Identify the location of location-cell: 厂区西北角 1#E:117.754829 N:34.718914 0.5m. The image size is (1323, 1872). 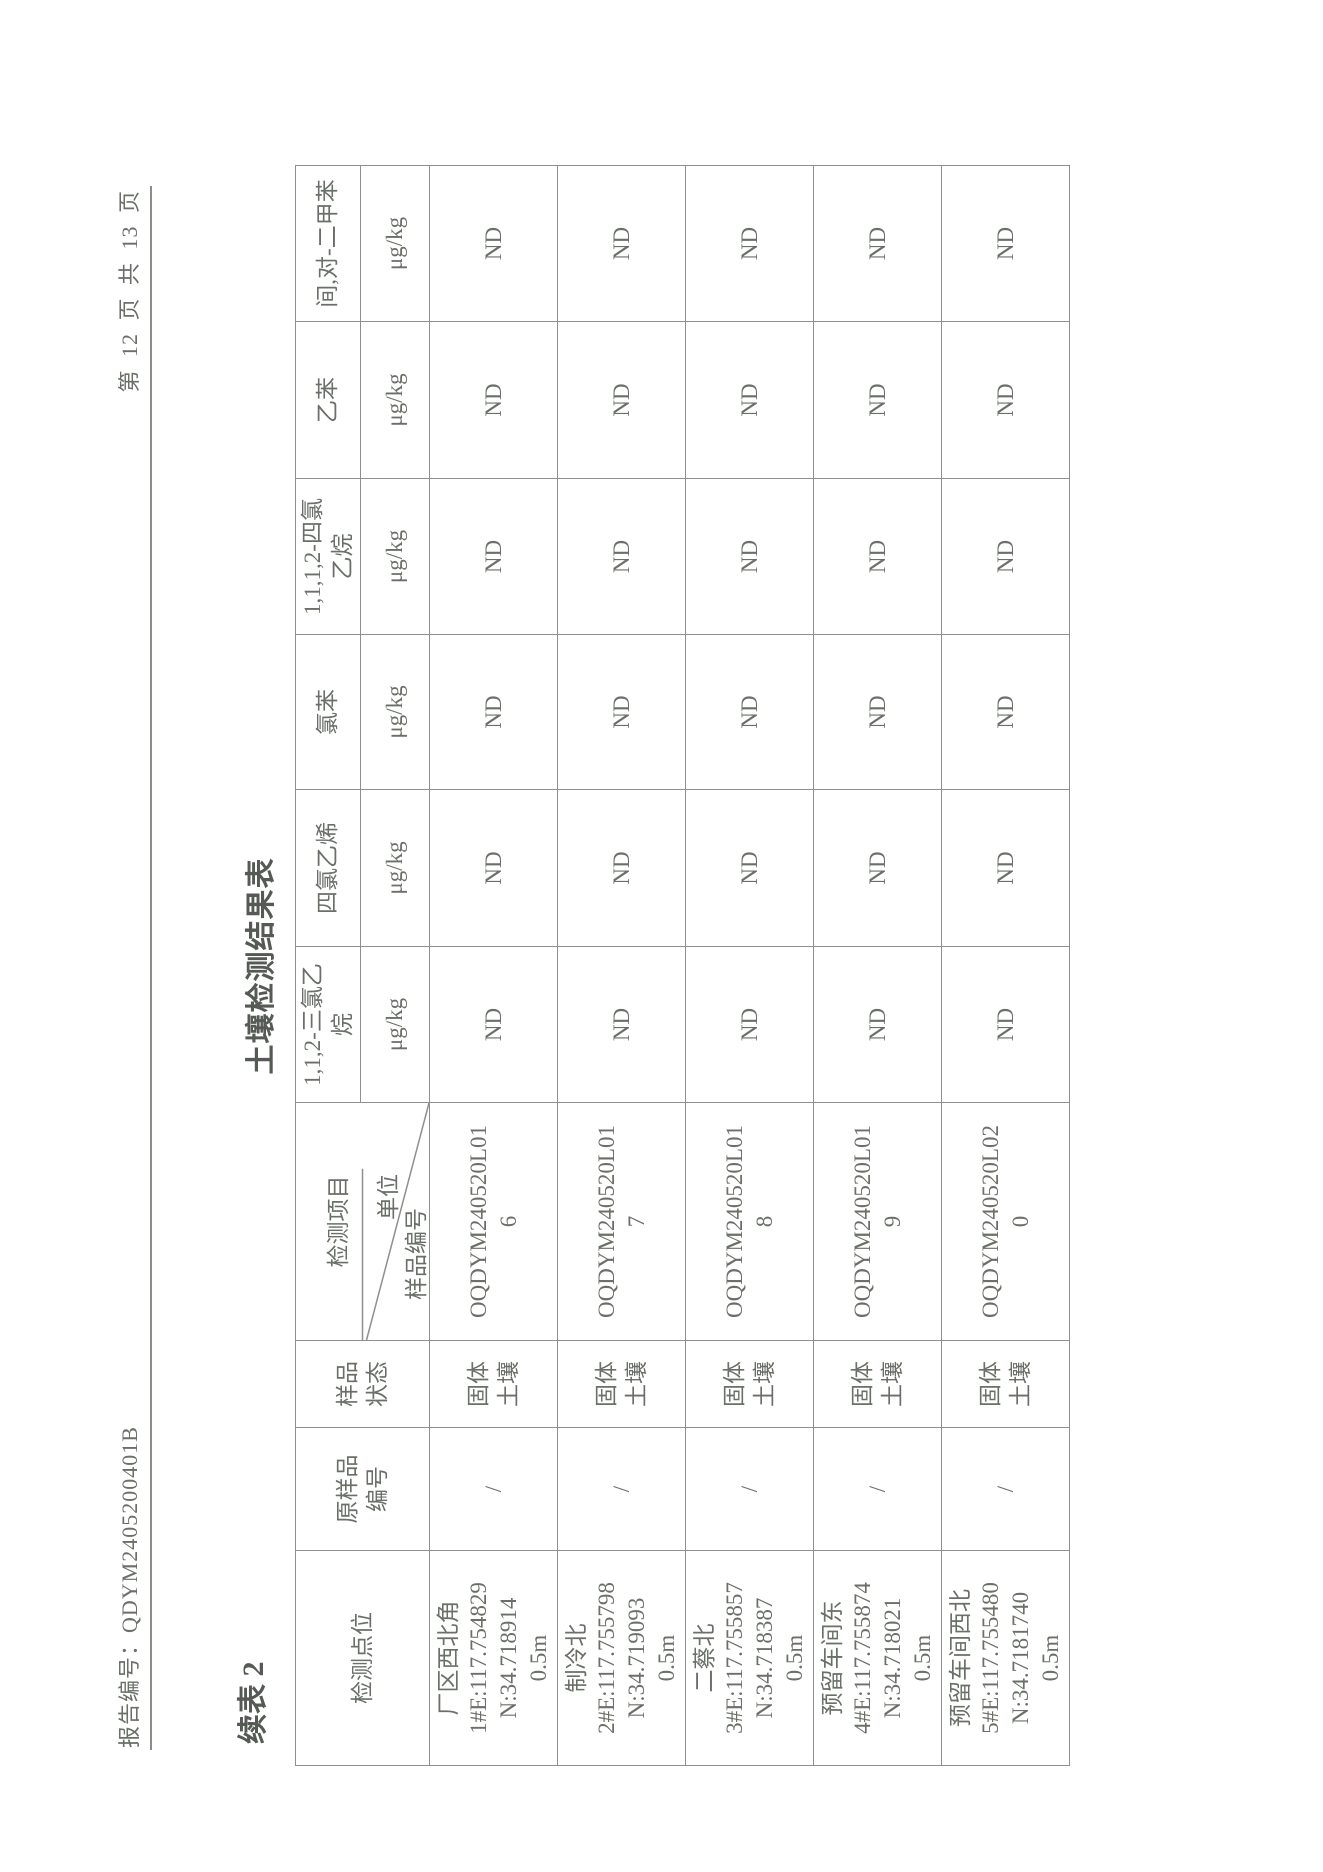
(493, 1658).